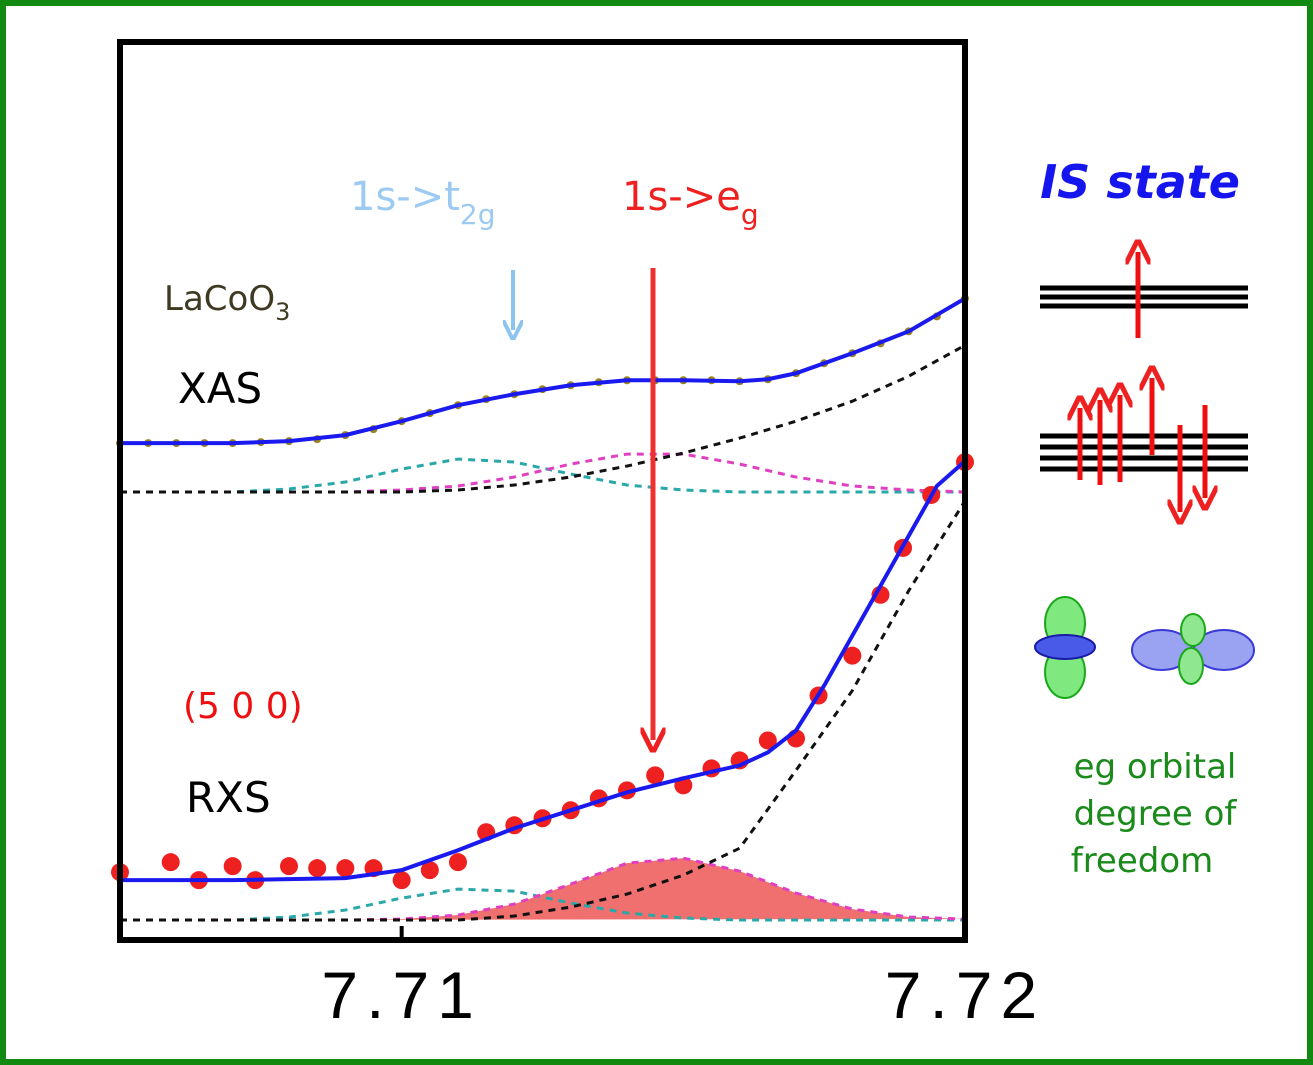  Describe the element at coordinates (681, 197) in the screenshot. I see `eg-text: 1s->e` at that location.